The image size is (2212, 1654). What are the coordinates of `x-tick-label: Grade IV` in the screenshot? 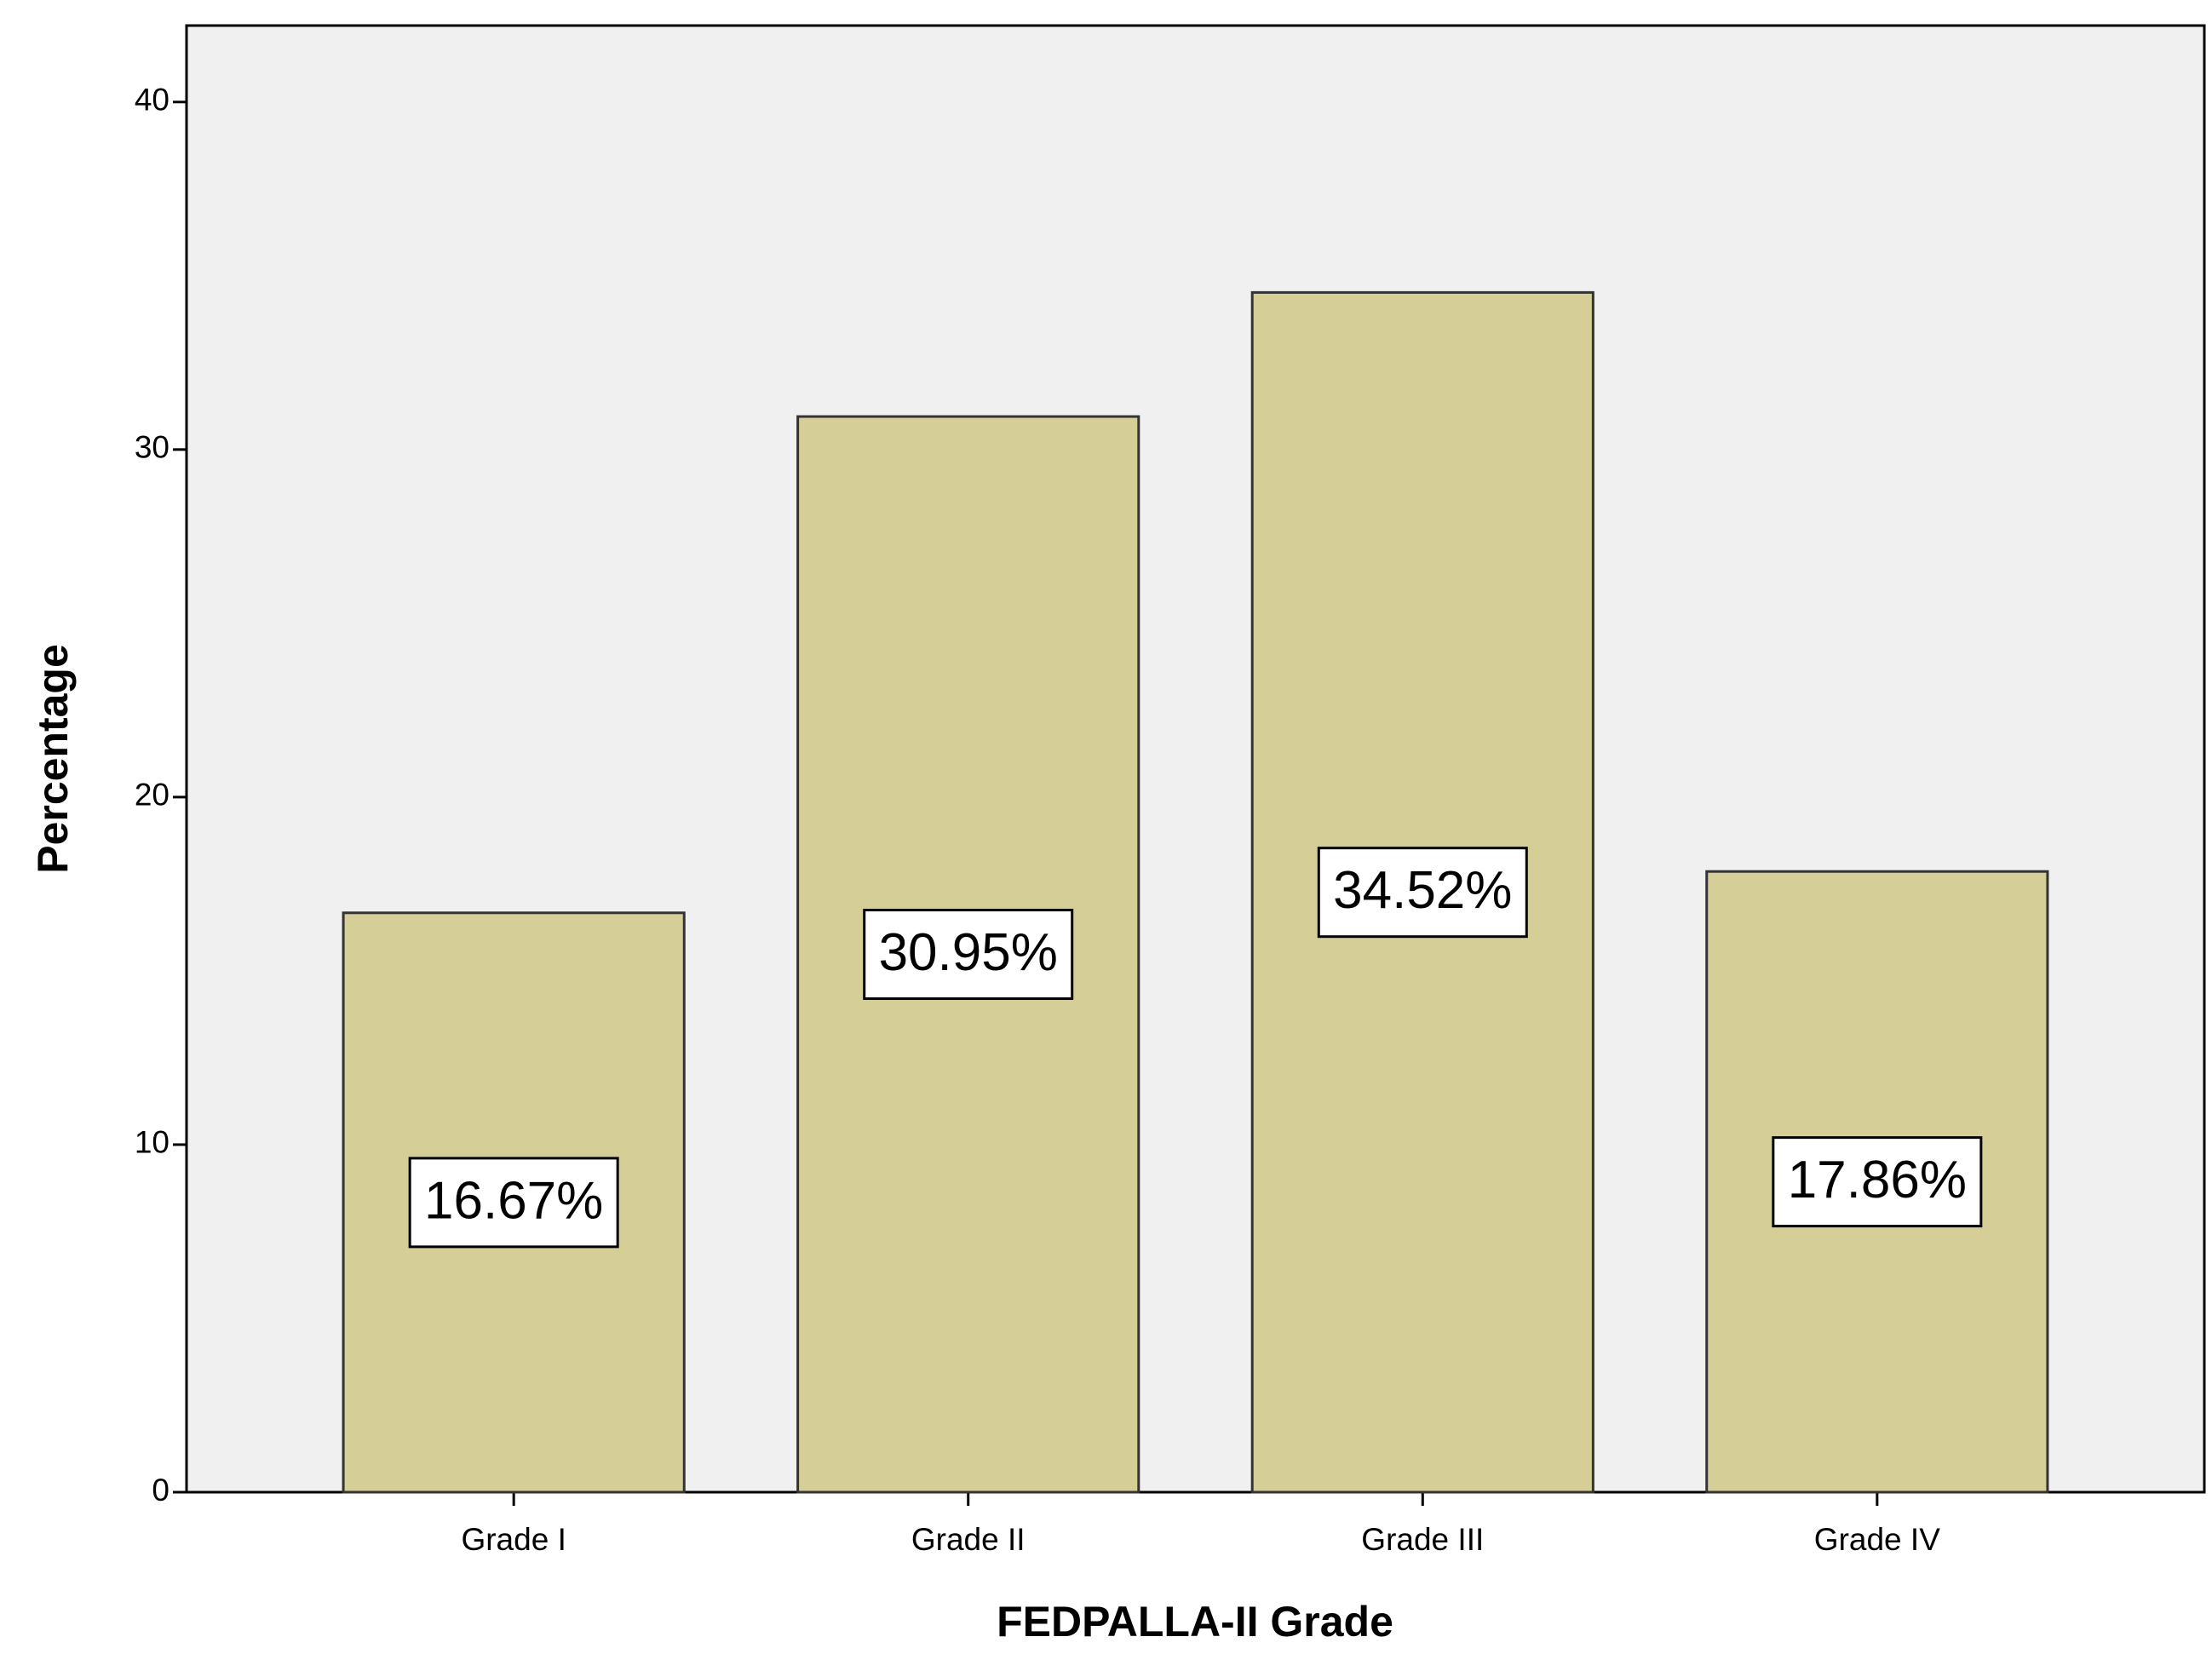 It's located at (1877, 1539).